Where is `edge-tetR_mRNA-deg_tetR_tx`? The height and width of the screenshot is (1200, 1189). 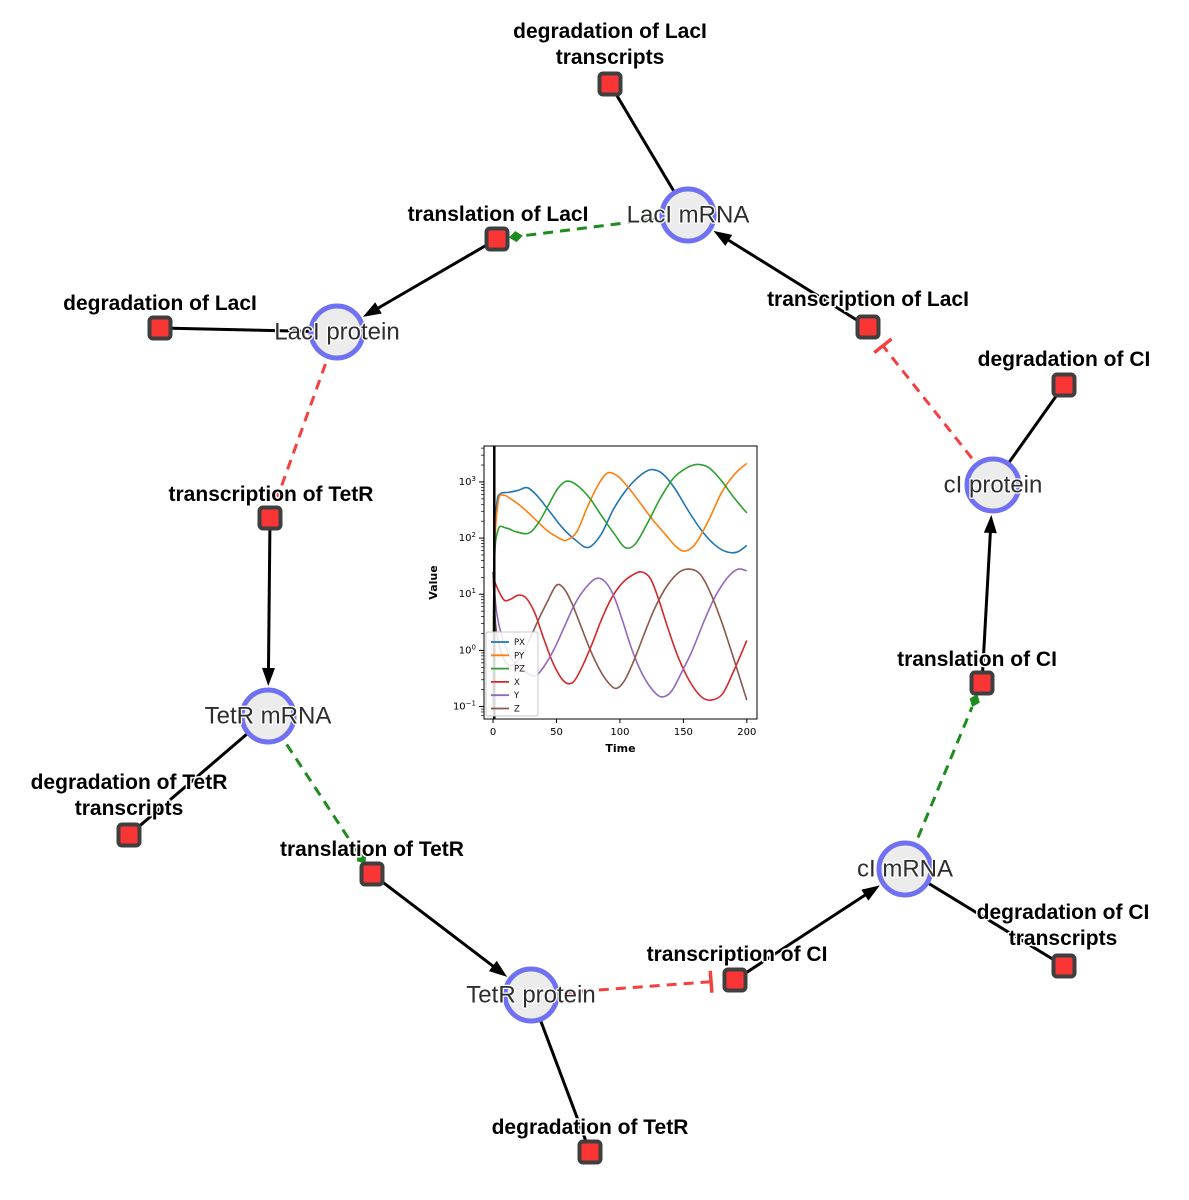
edge-tetR_mRNA-deg_tetR_tx is located at coordinates (198, 775).